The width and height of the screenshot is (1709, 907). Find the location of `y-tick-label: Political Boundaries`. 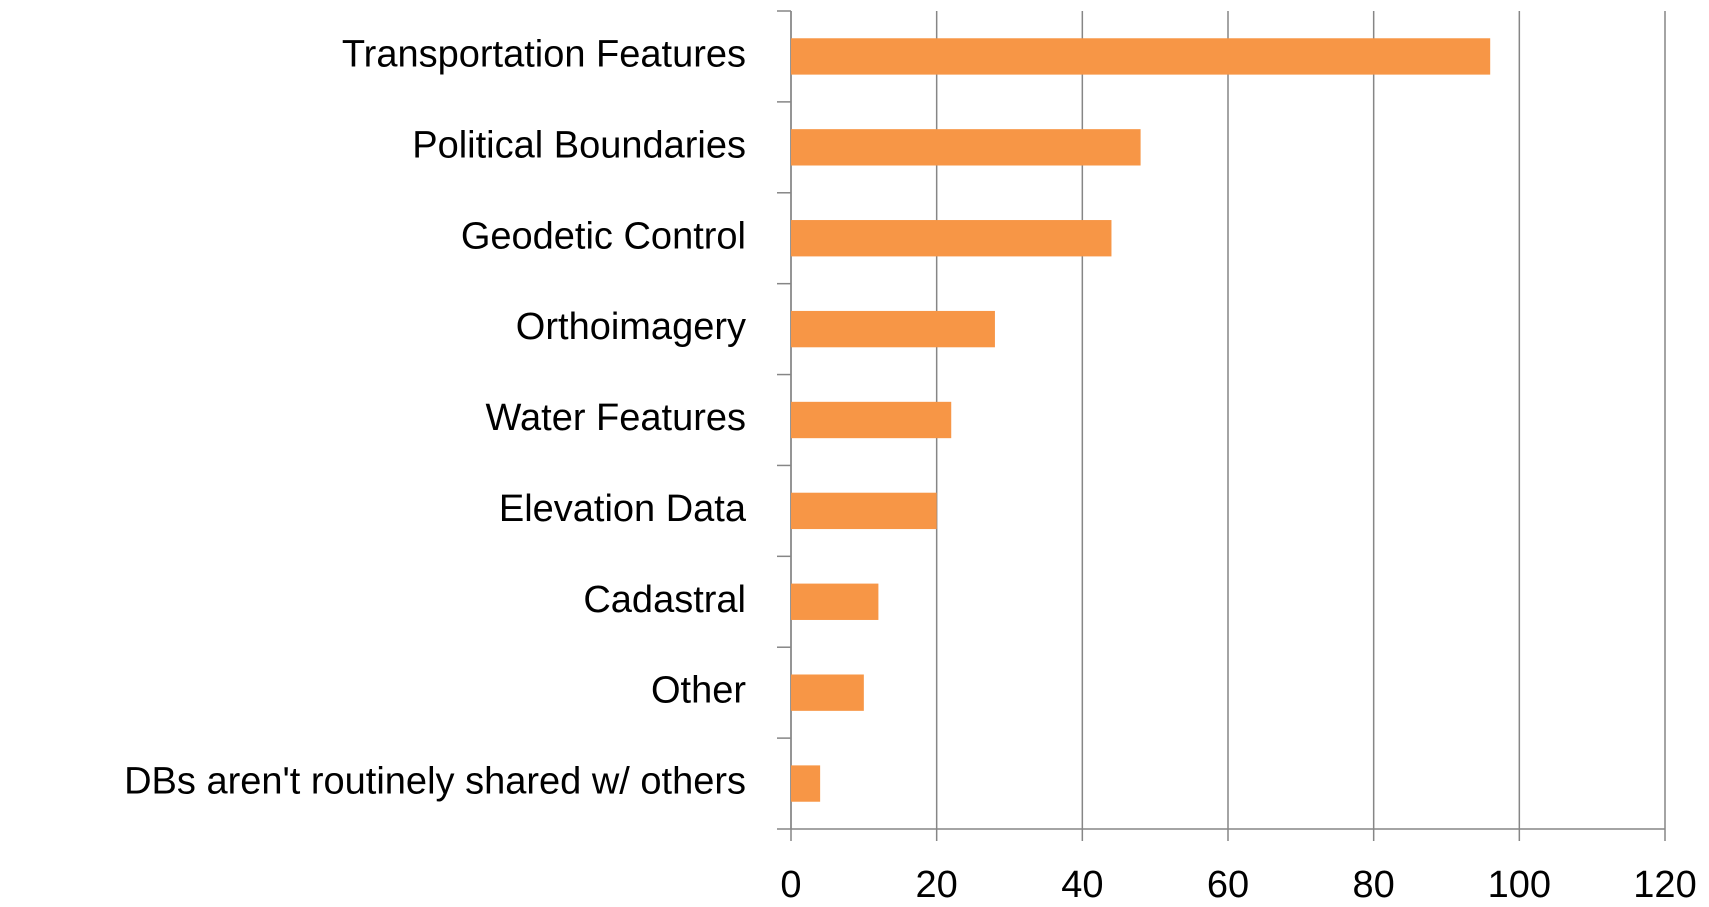

y-tick-label: Political Boundaries is located at coordinates (579, 145).